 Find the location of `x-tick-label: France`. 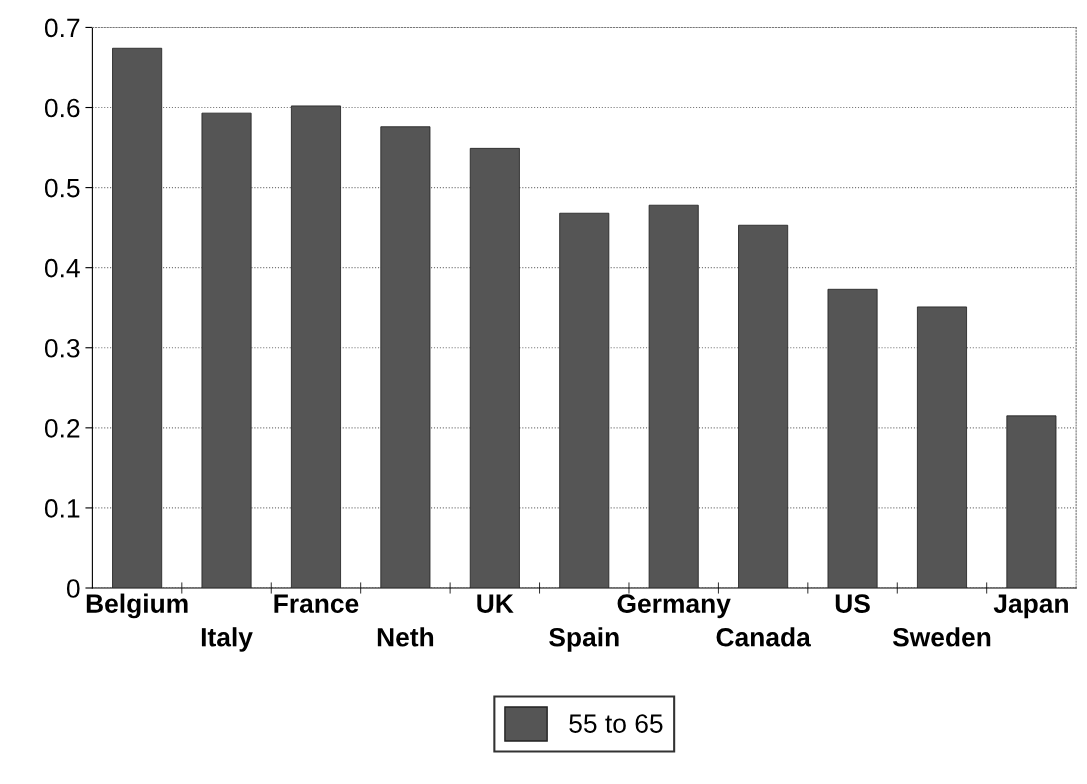

x-tick-label: France is located at coordinates (316, 603).